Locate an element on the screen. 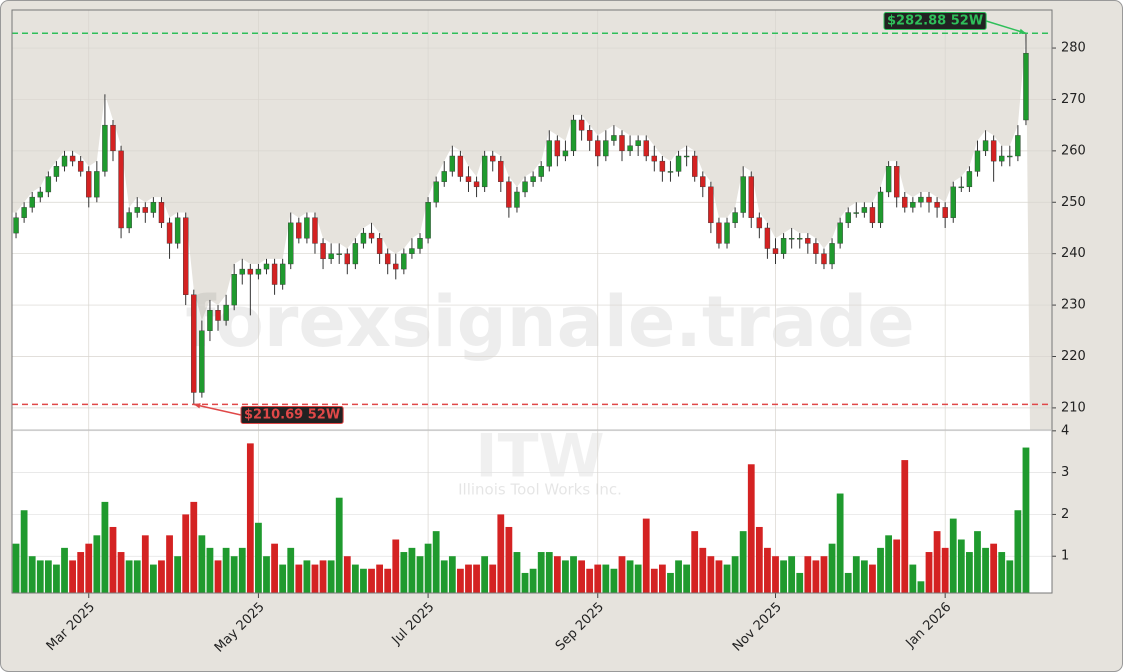 Image resolution: width=1123 pixels, height=672 pixels. y-tick-label: 210 is located at coordinates (1073, 407).